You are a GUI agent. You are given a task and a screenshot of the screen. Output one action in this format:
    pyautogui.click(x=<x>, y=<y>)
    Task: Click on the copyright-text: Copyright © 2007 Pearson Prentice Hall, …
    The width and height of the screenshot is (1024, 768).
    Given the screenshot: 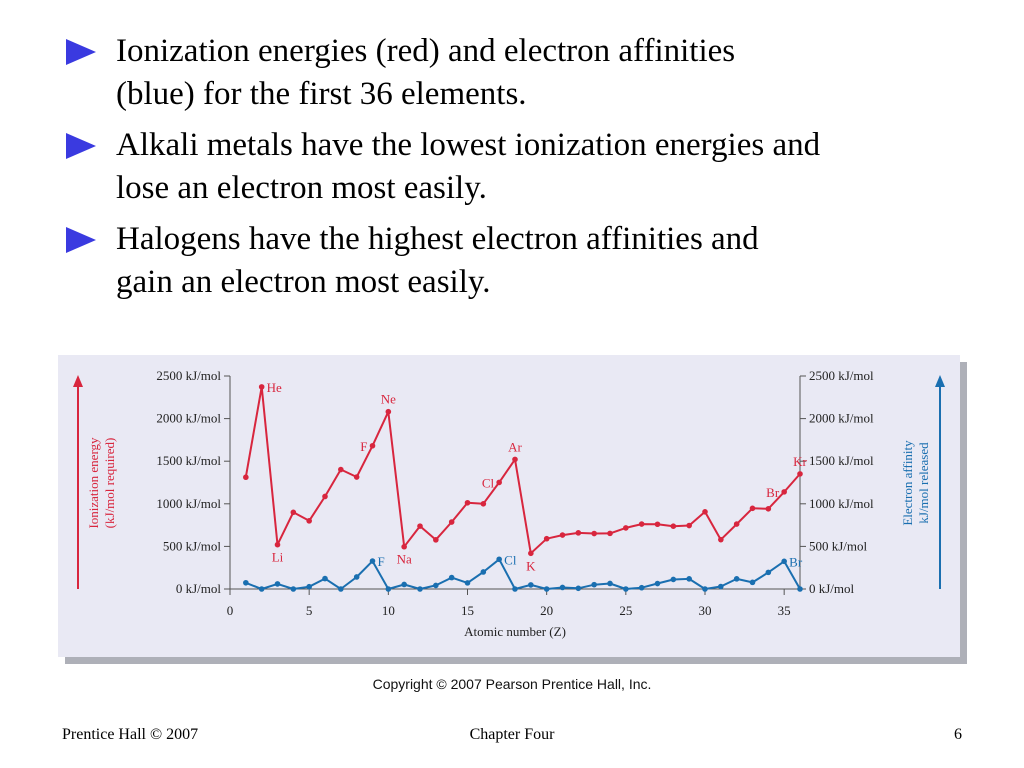 What is the action you would take?
    pyautogui.click(x=512, y=684)
    